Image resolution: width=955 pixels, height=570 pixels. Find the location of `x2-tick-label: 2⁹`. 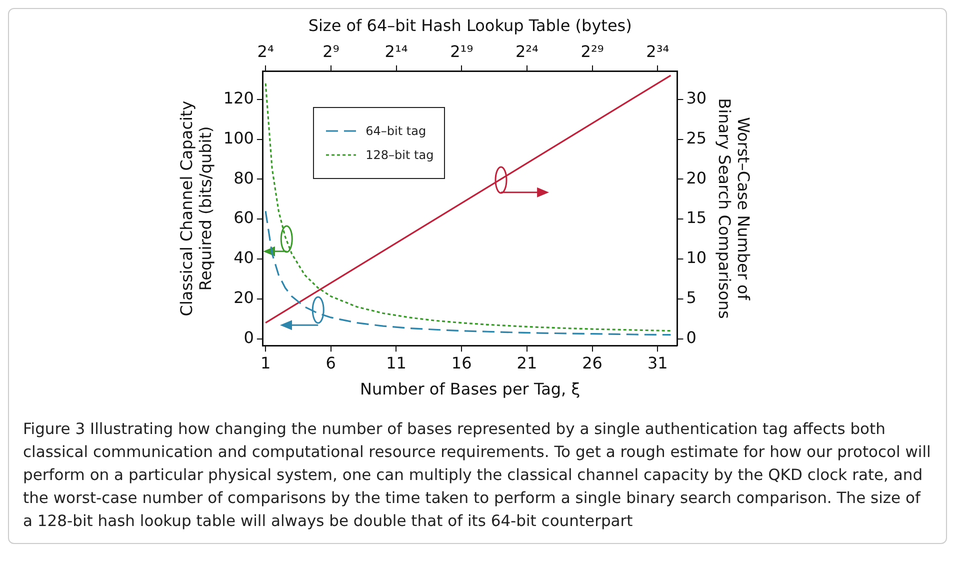

x2-tick-label: 2⁹ is located at coordinates (331, 51).